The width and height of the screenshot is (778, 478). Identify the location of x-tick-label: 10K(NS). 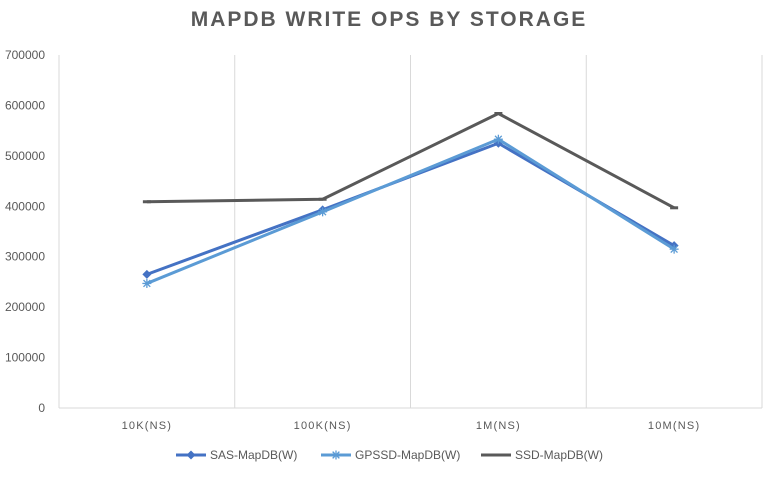
(147, 426).